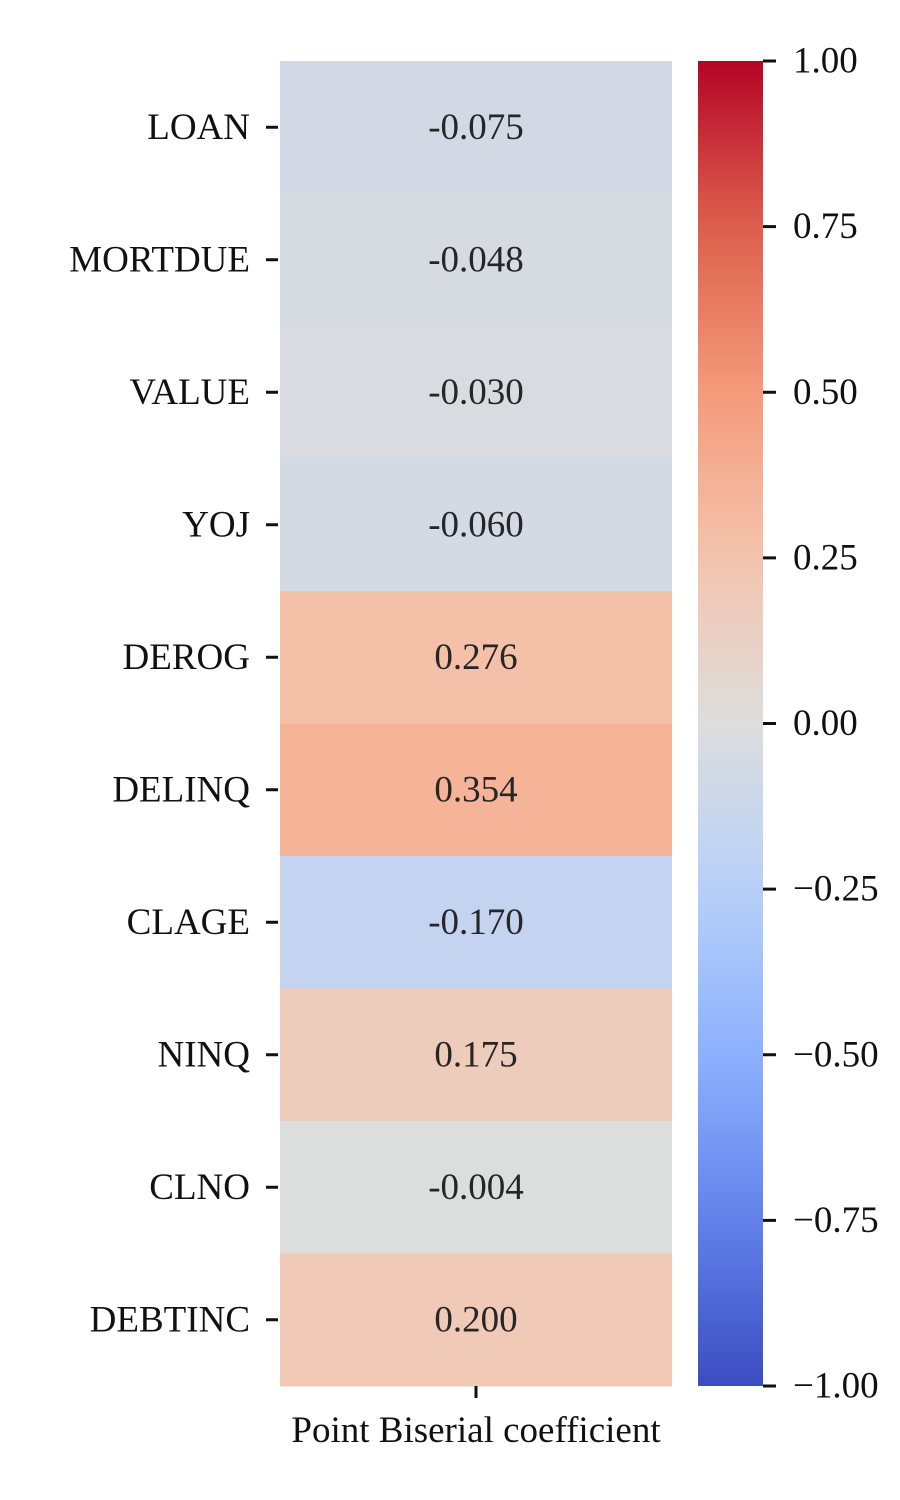 The width and height of the screenshot is (900, 1500). I want to click on heatmap-cell-ninq, so click(476, 1055).